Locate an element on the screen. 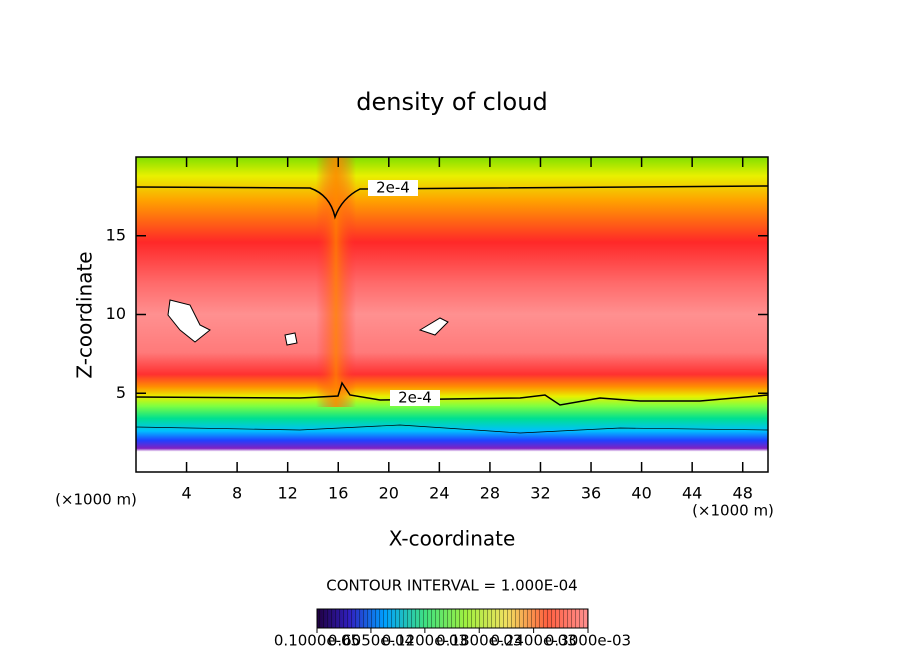  x-tick-label: 40 is located at coordinates (641, 493).